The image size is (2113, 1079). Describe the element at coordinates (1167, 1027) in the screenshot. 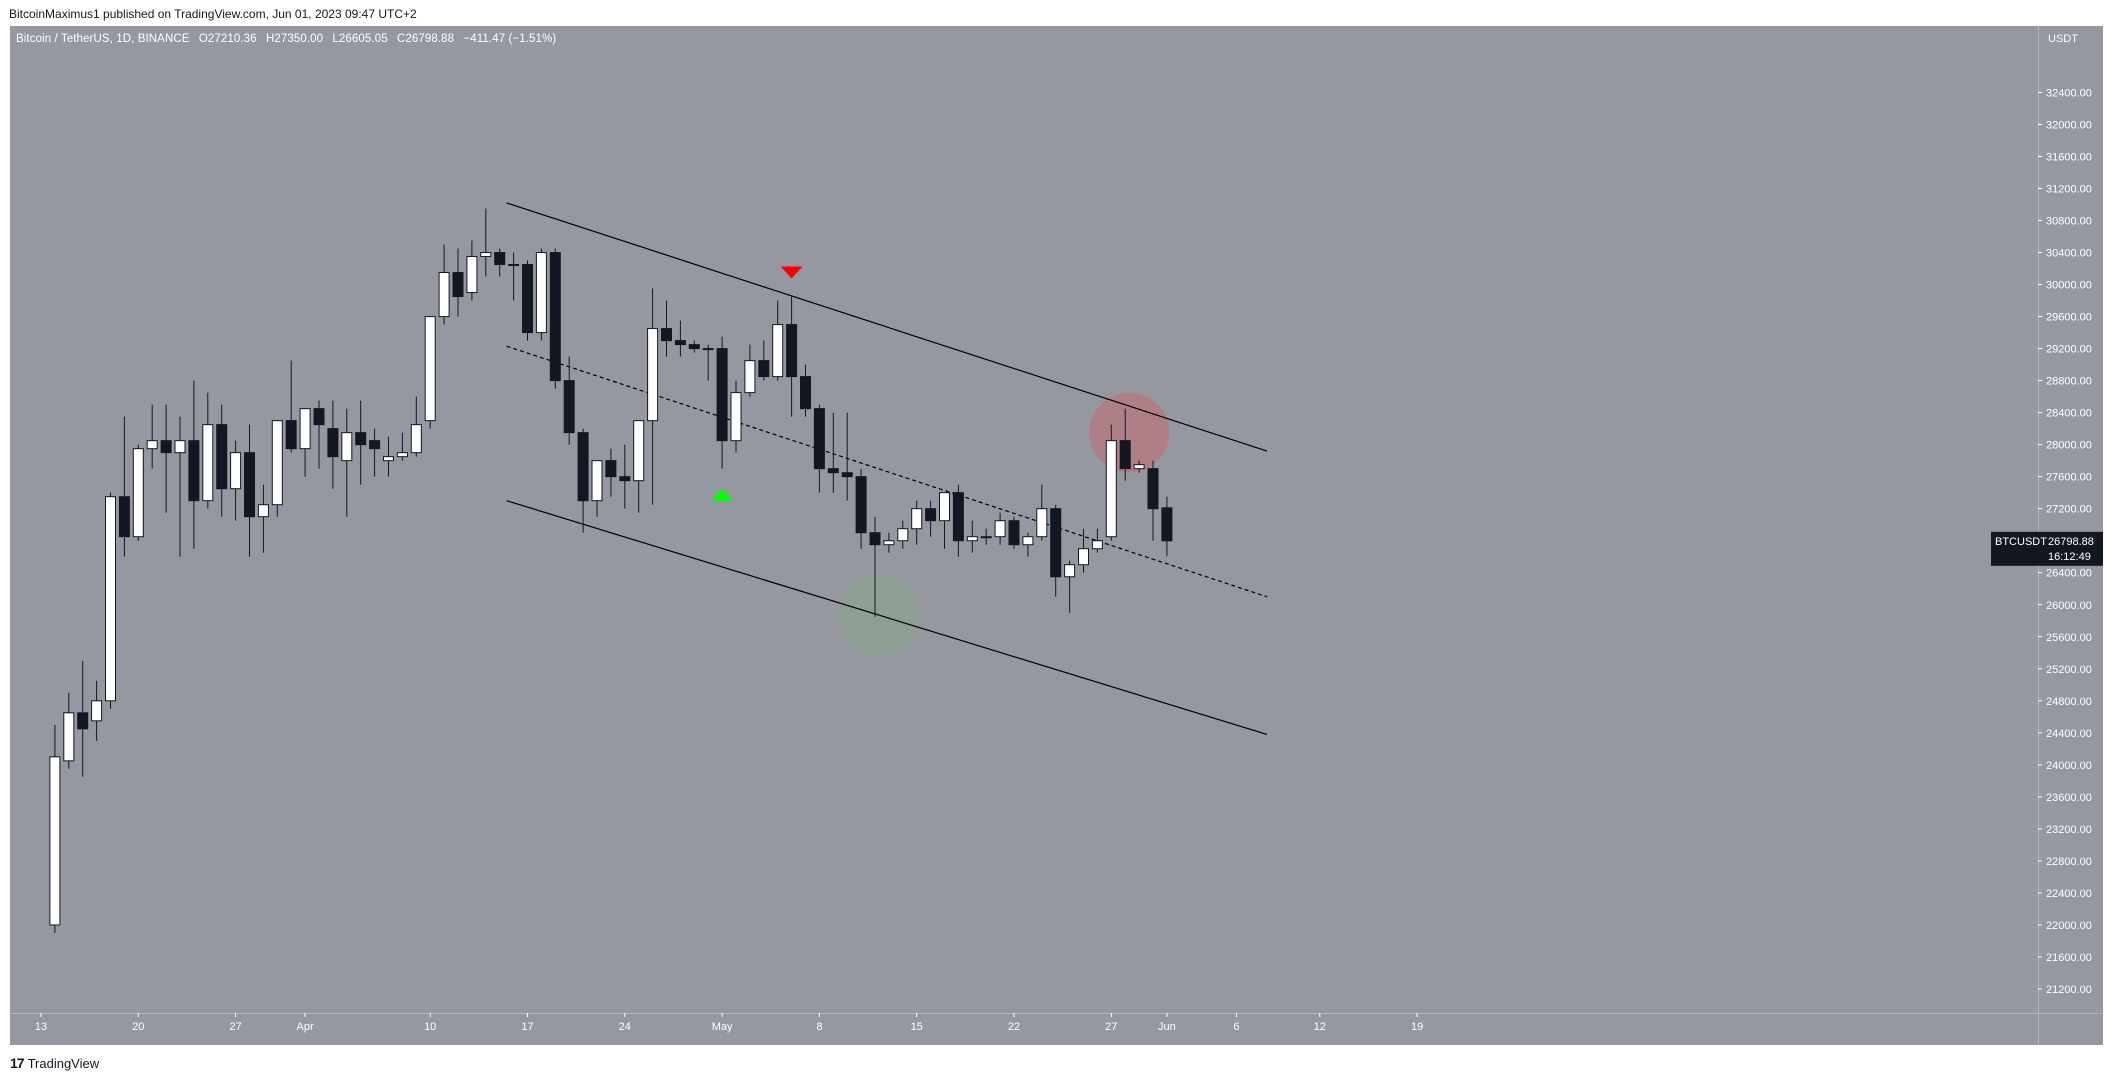

I see `x-tick-label: Jun` at that location.